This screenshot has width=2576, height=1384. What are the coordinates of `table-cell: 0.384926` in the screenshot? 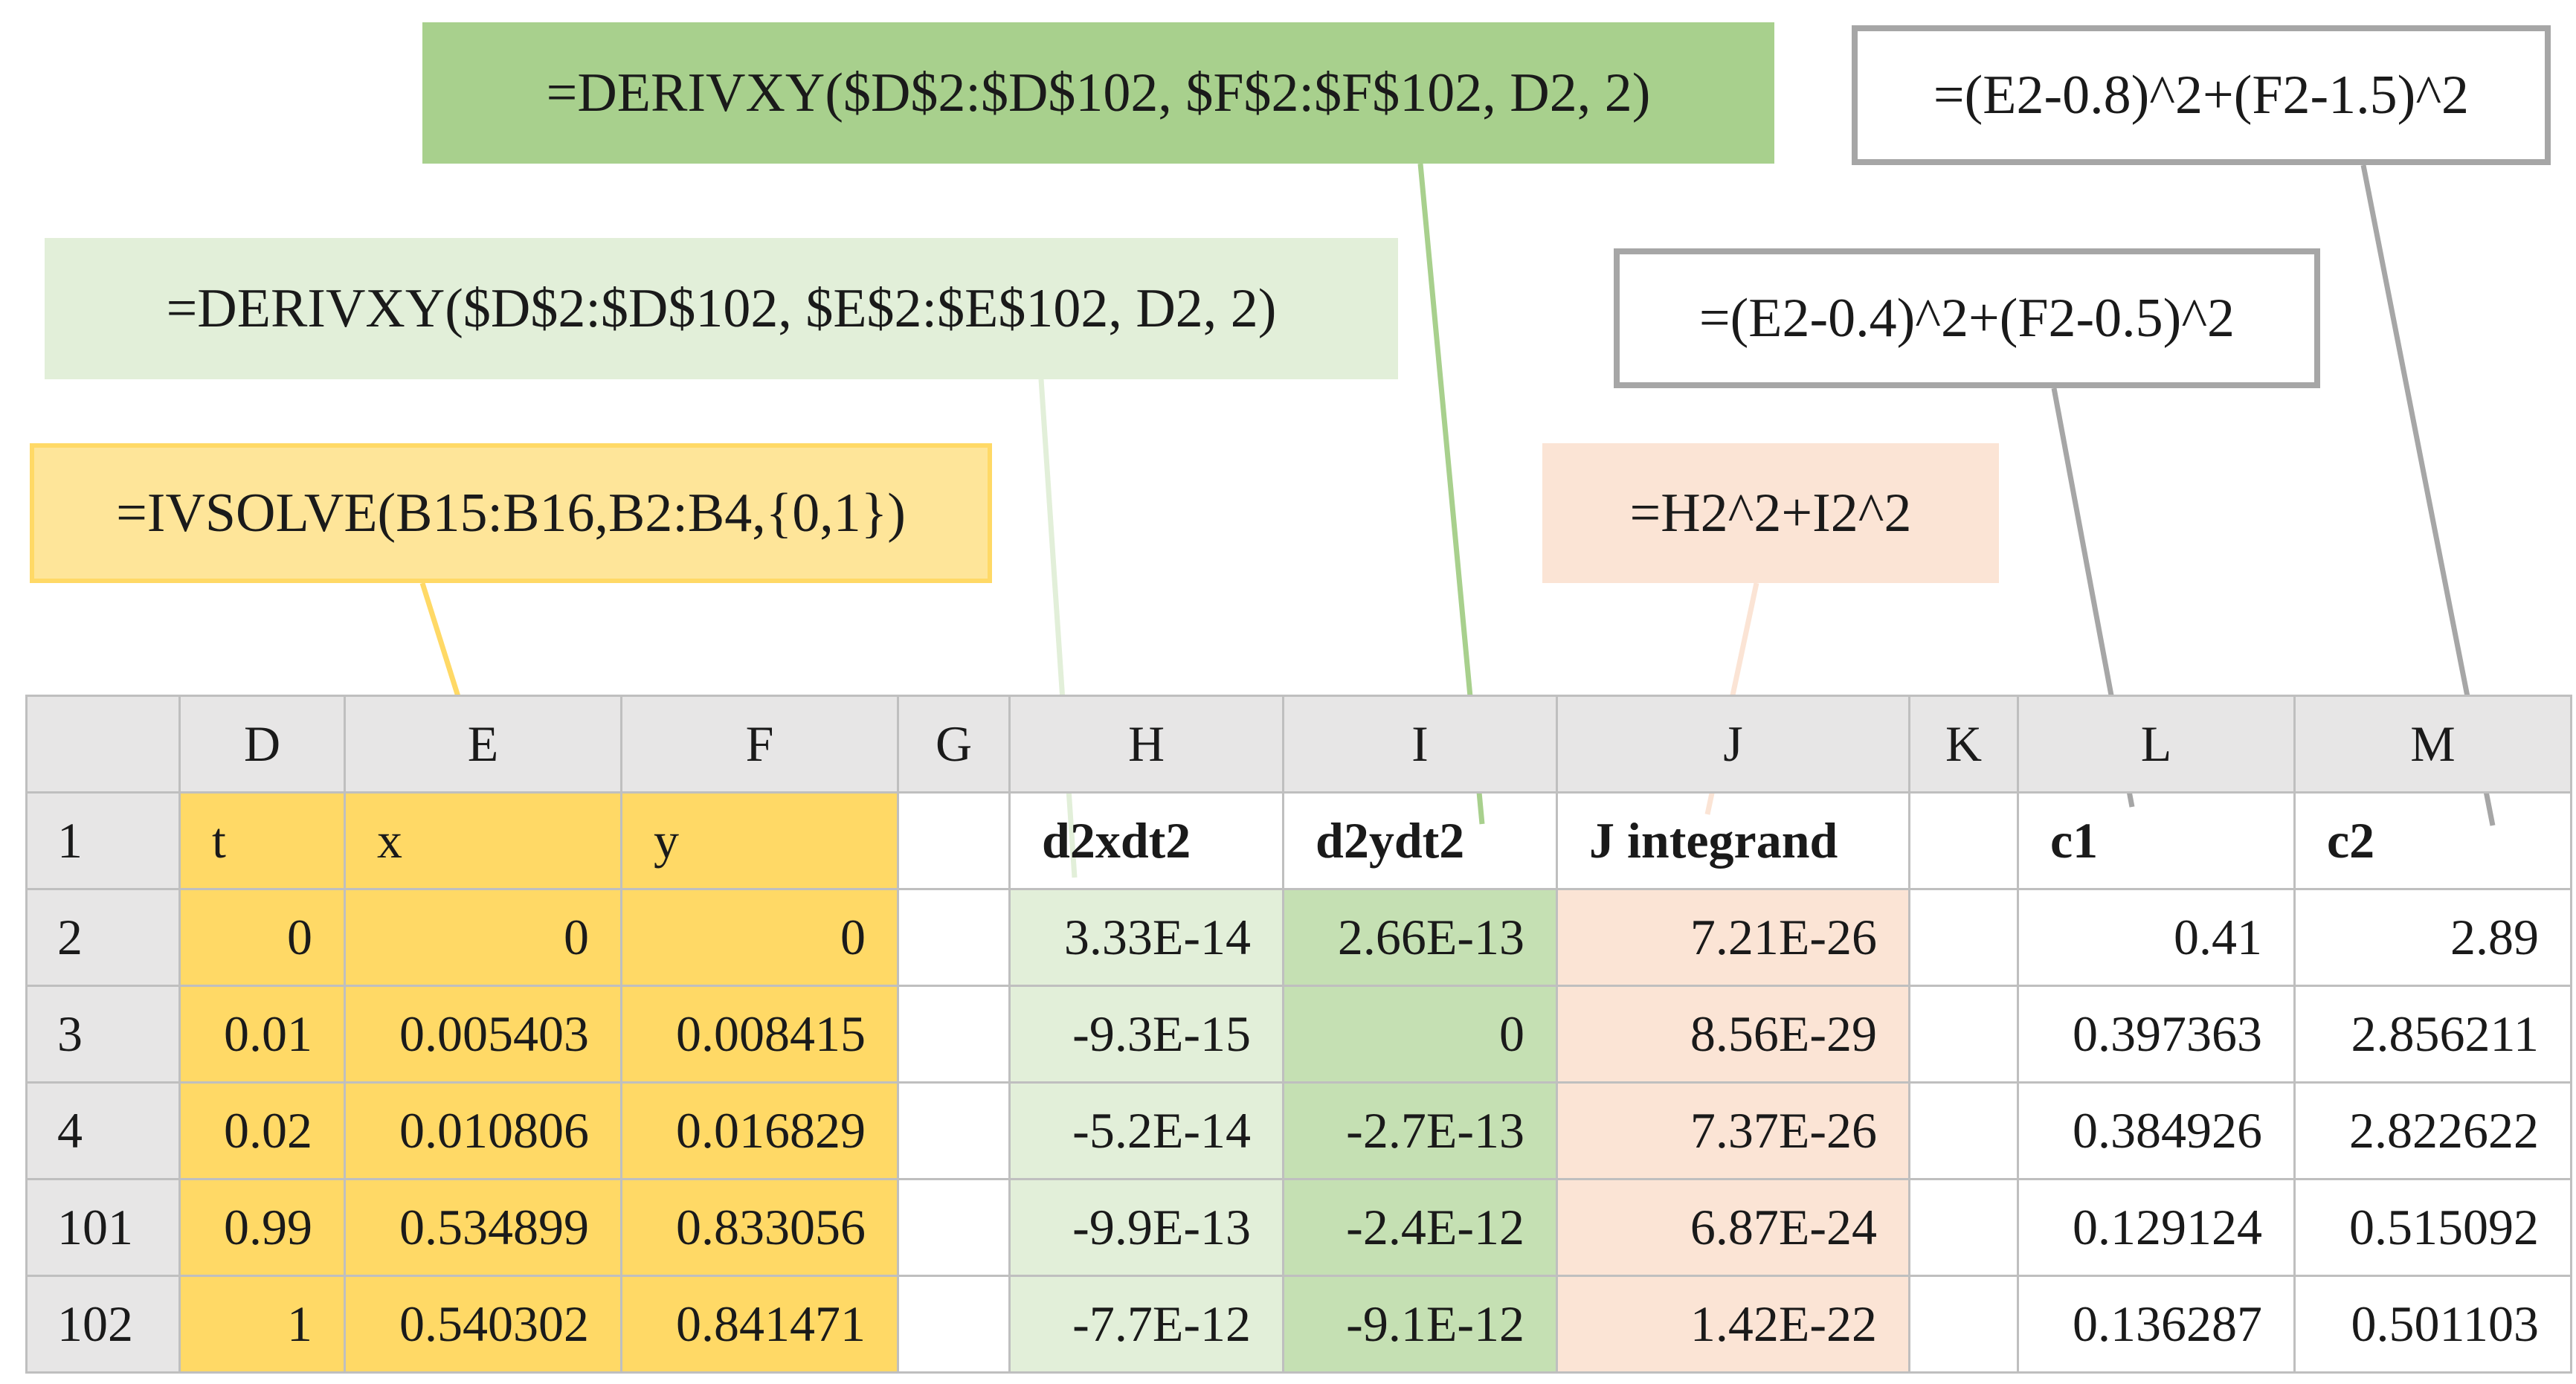 It's located at (2156, 1130).